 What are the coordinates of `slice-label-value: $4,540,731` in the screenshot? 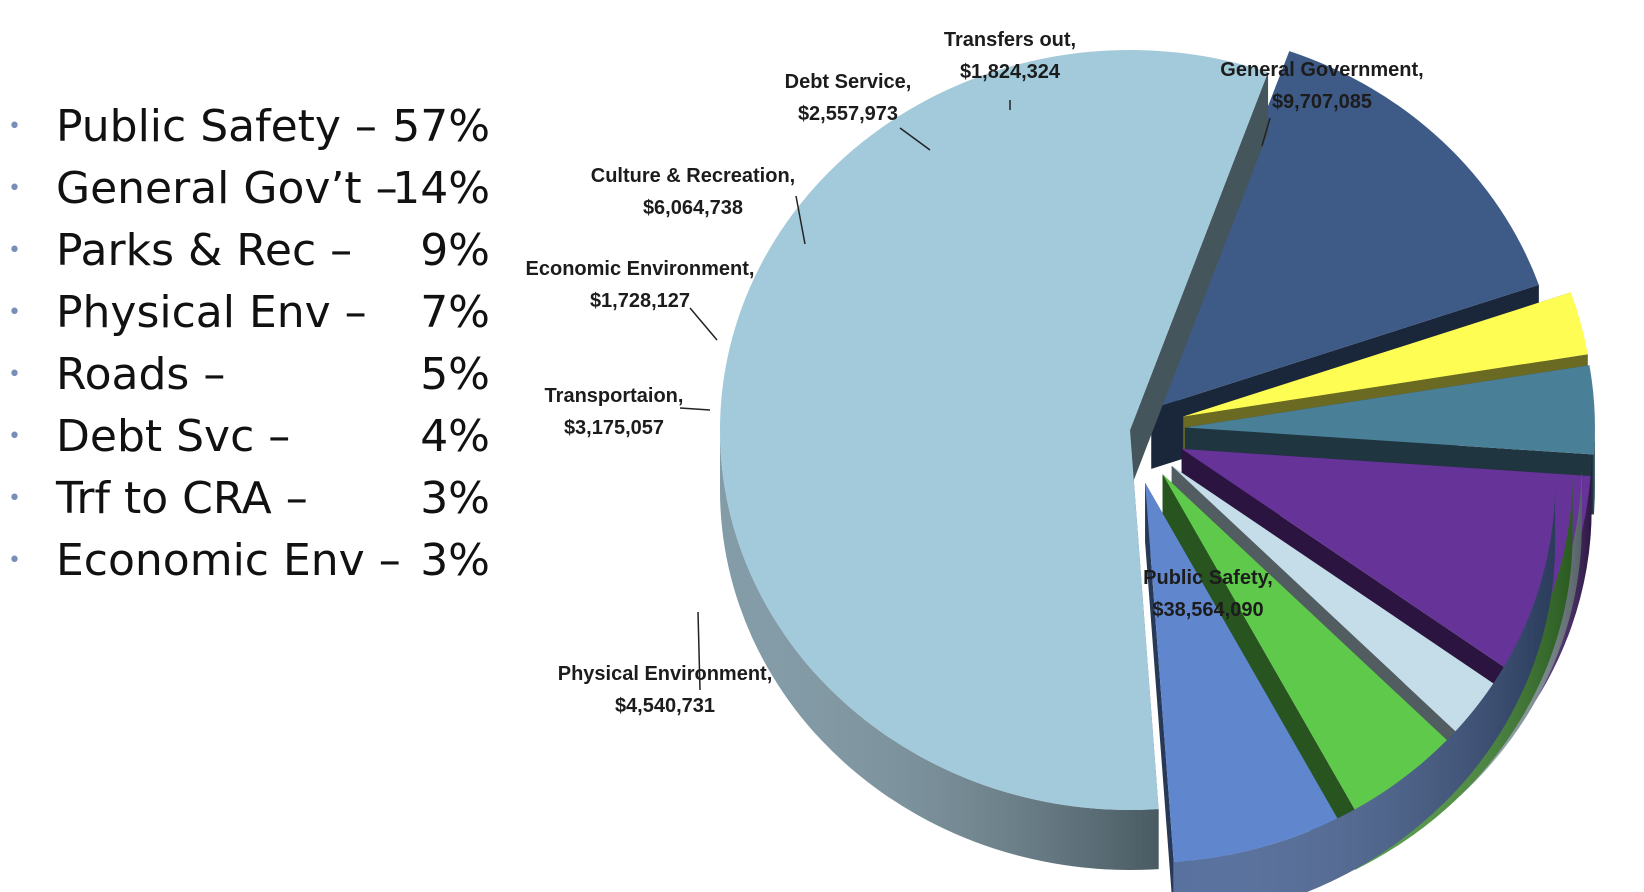 It's located at (665, 706).